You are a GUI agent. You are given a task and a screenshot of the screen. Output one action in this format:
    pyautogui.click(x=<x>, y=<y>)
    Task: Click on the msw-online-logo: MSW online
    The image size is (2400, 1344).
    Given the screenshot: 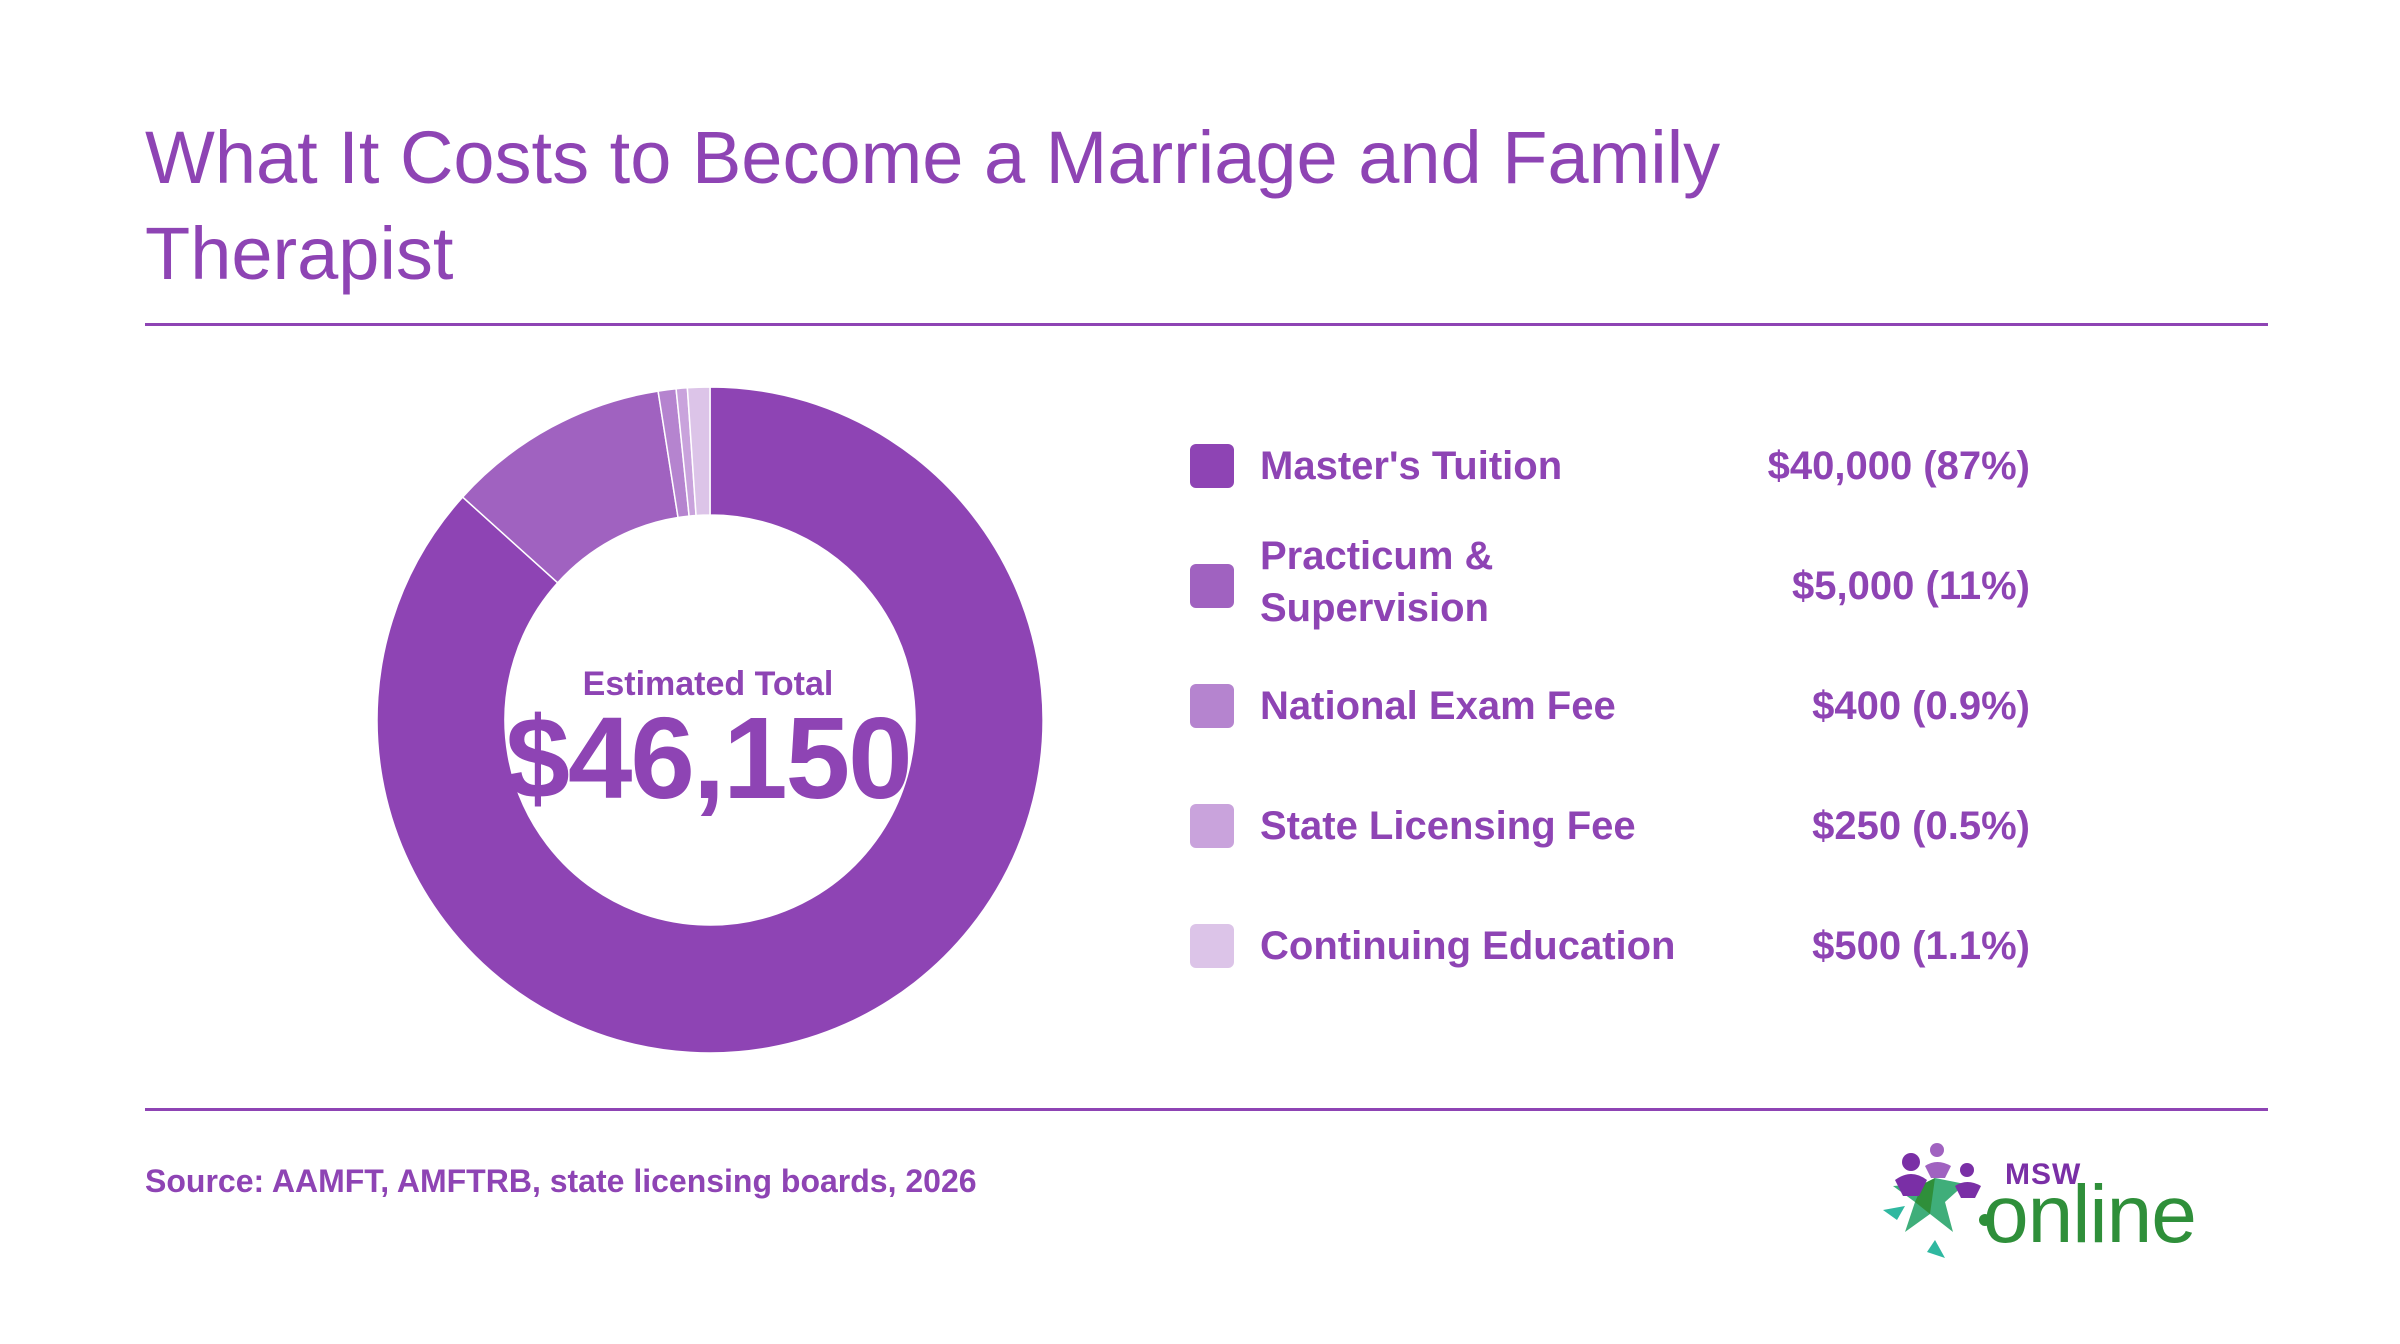 What is the action you would take?
    pyautogui.click(x=2075, y=1200)
    